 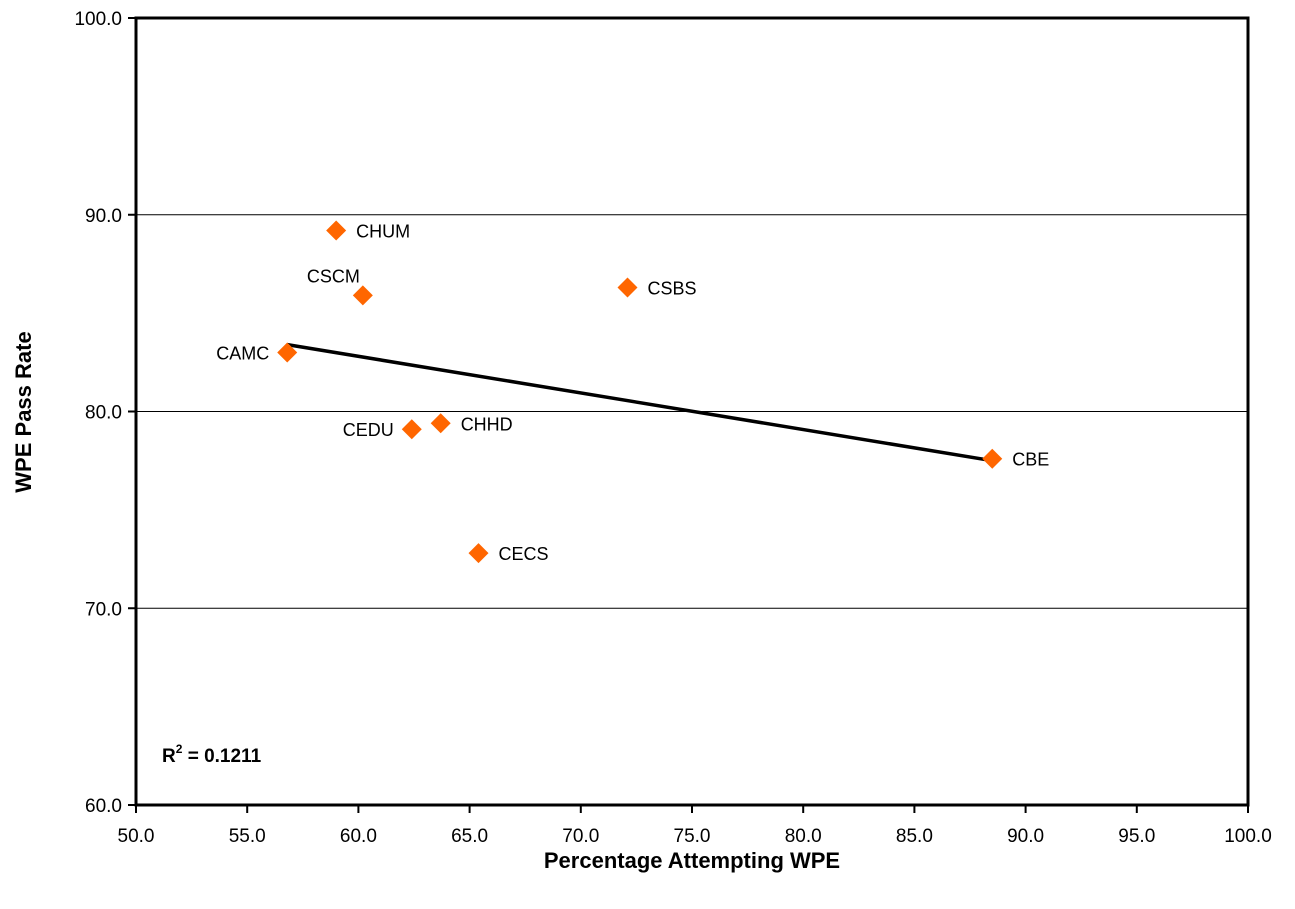 I want to click on x-tick-label: 90.0, so click(x=1025, y=836).